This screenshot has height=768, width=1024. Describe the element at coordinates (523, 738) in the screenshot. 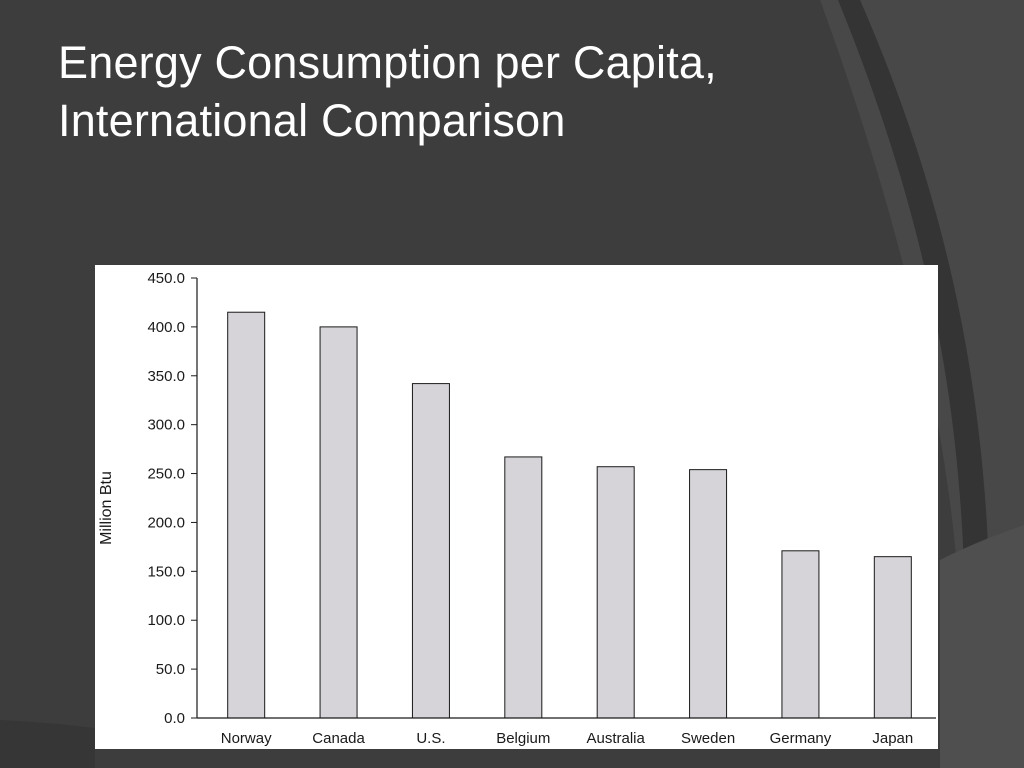

I see `x-tick-label: Belgium` at that location.